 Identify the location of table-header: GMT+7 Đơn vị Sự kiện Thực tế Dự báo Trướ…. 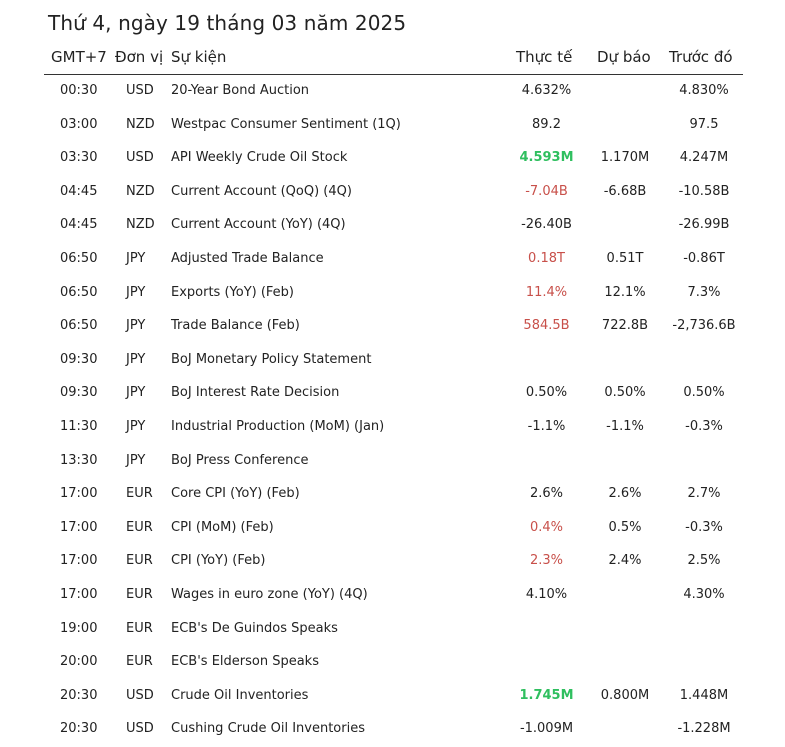
(393, 60).